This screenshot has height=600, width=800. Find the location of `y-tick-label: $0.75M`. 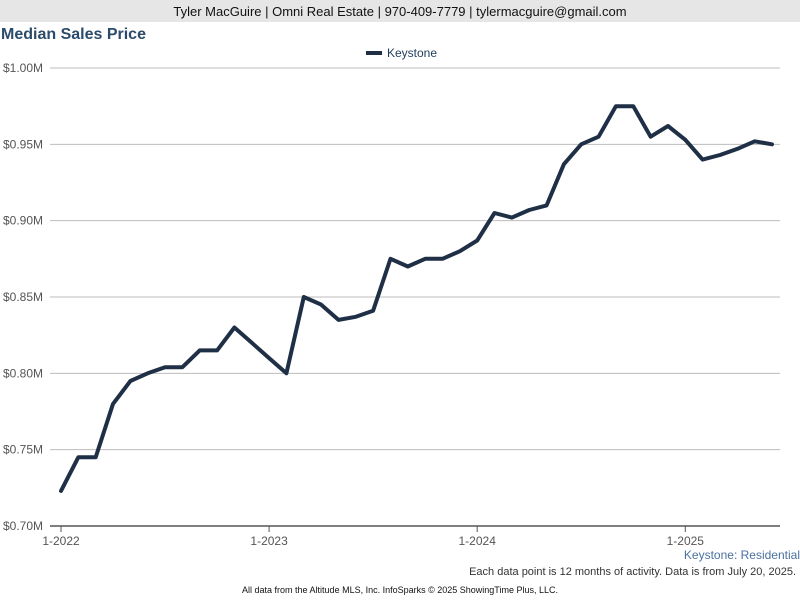

y-tick-label: $0.75M is located at coordinates (23, 450).